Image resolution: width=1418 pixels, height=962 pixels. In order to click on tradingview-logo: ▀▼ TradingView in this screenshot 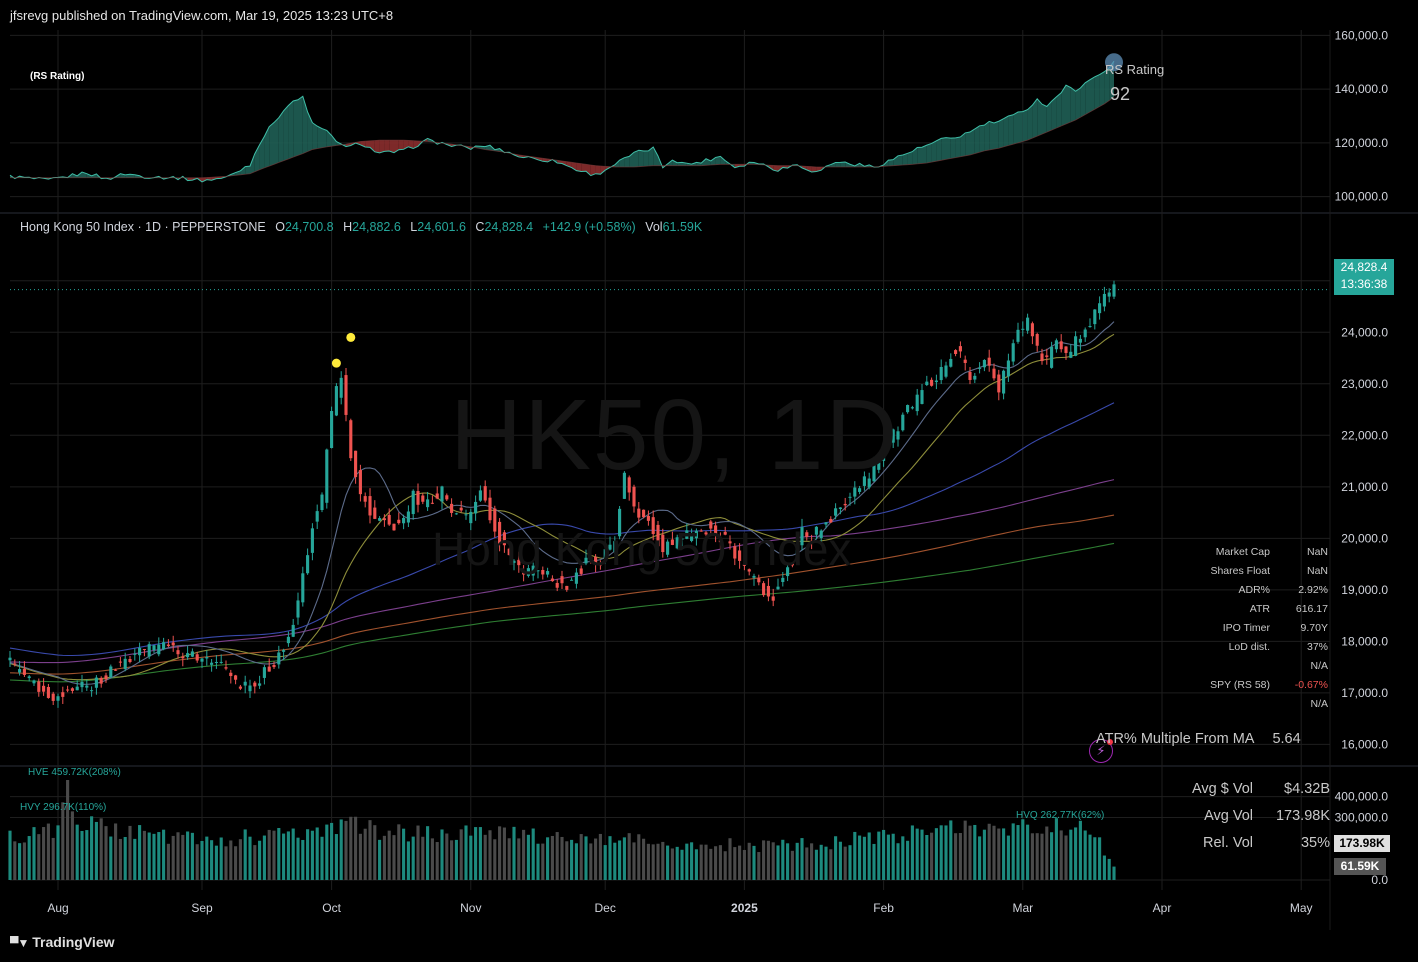, I will do `click(62, 942)`.